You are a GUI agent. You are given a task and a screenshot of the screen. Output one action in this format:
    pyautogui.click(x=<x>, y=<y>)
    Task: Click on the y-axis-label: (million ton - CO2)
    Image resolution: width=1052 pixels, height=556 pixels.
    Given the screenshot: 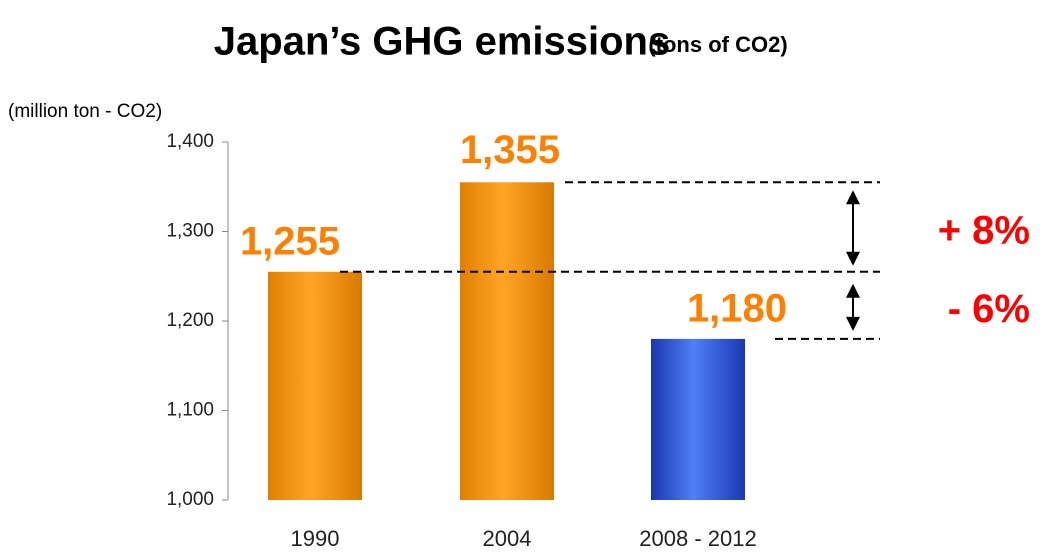 What is the action you would take?
    pyautogui.click(x=85, y=111)
    